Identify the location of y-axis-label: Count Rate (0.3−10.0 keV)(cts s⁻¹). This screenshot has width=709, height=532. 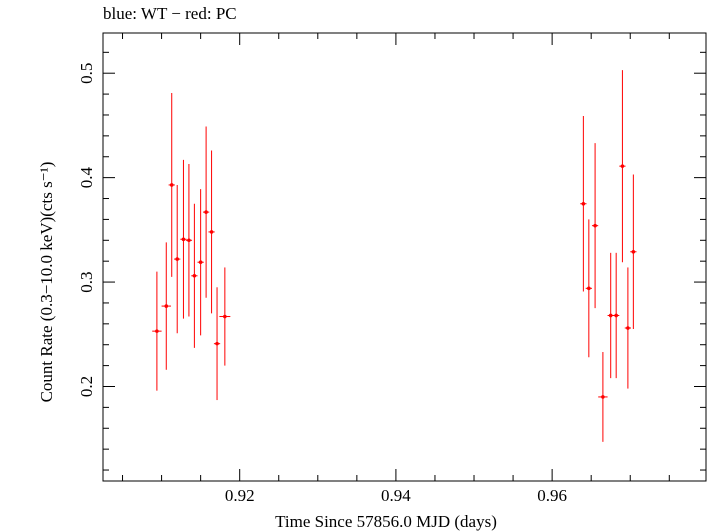
(46, 282).